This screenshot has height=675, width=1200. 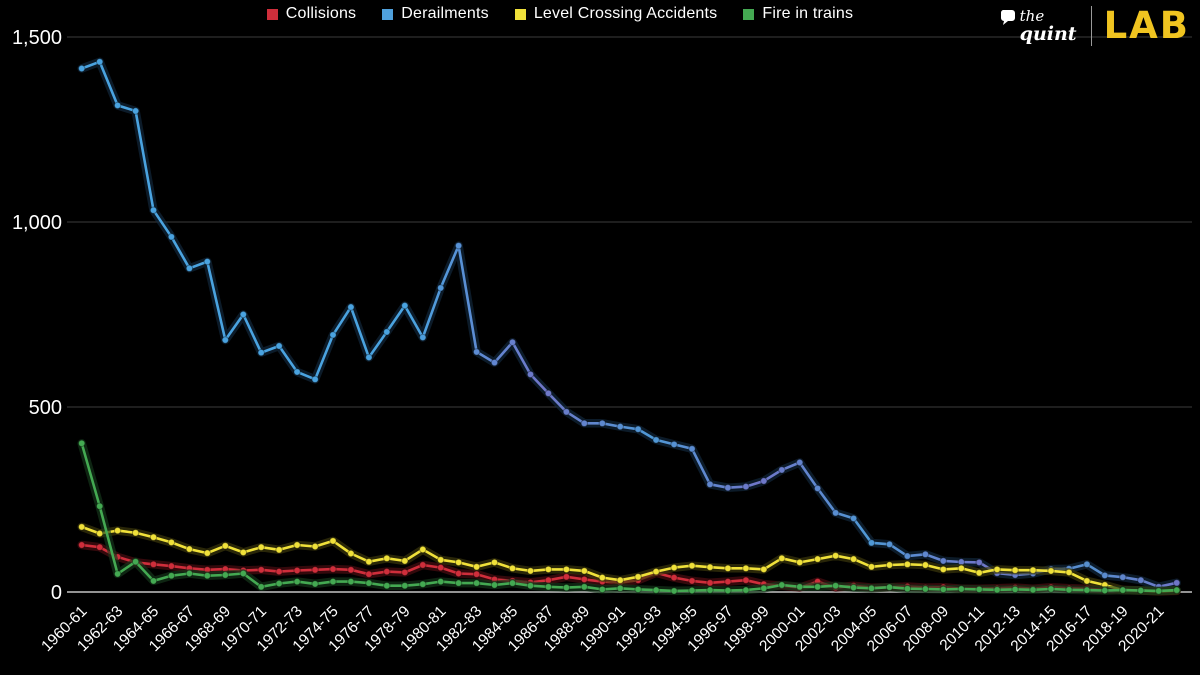 I want to click on legend-item-derailments: Derailments, so click(x=435, y=14).